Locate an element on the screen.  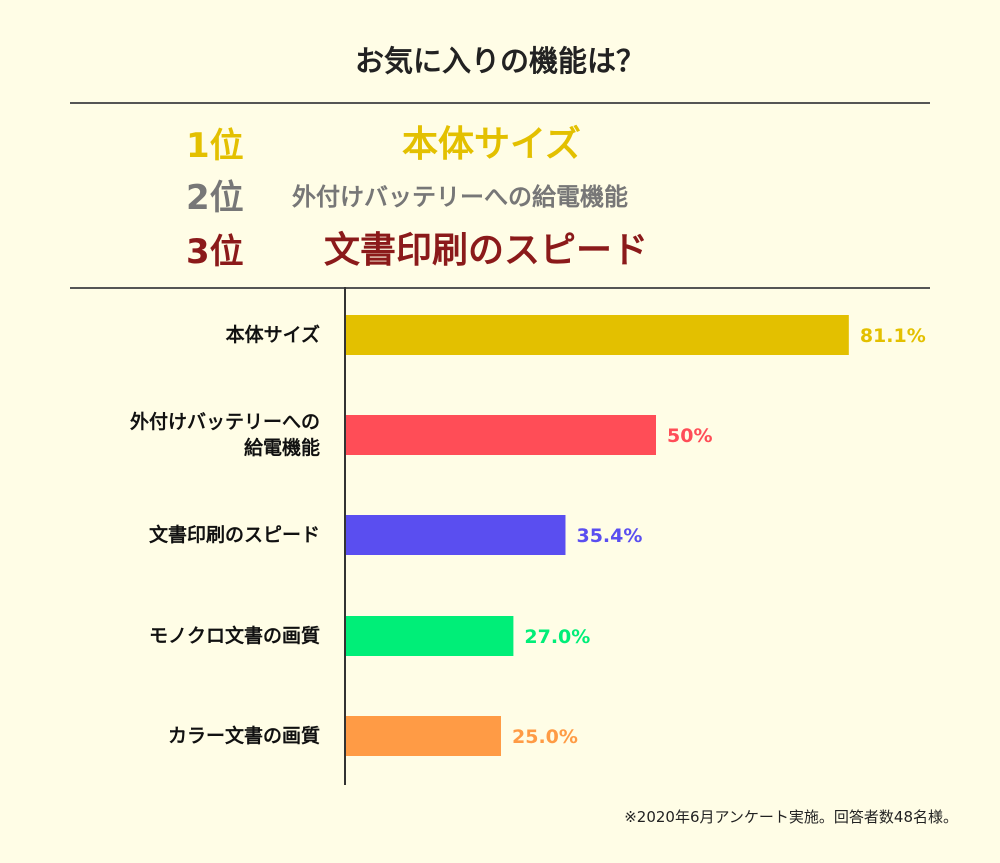
category-label-4: モノクロ文書の画質 is located at coordinates (170, 636).